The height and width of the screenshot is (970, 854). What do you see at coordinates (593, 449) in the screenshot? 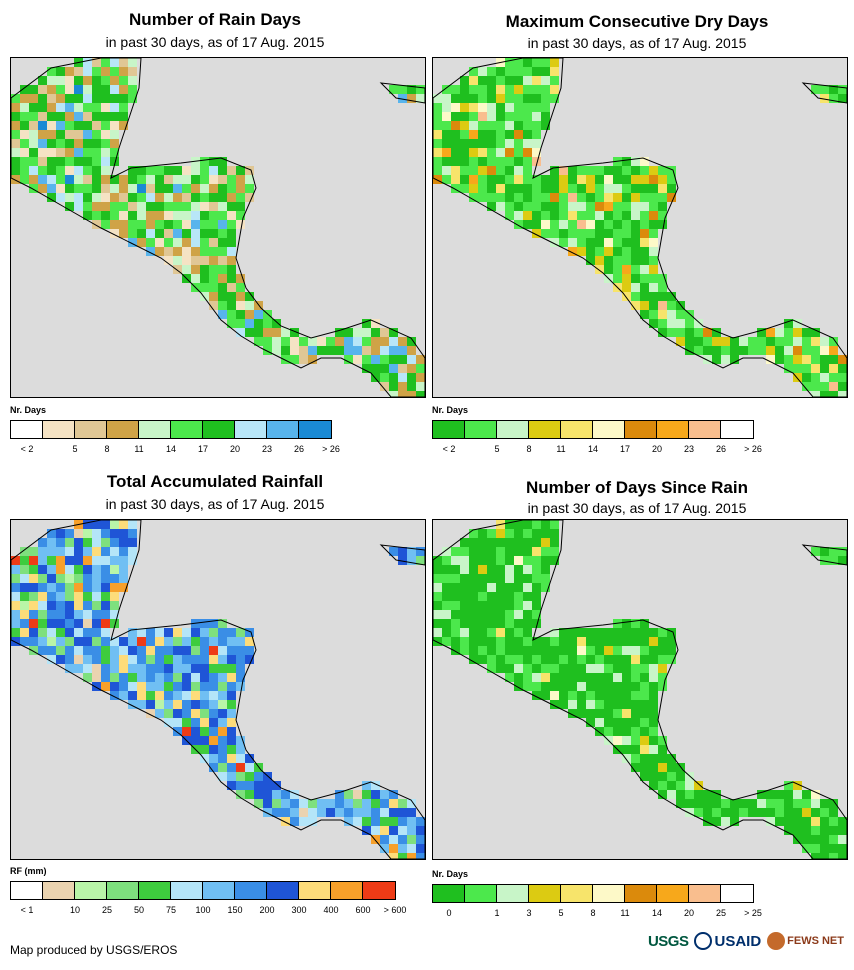
I see `legend-tick-label: 14` at bounding box center [593, 449].